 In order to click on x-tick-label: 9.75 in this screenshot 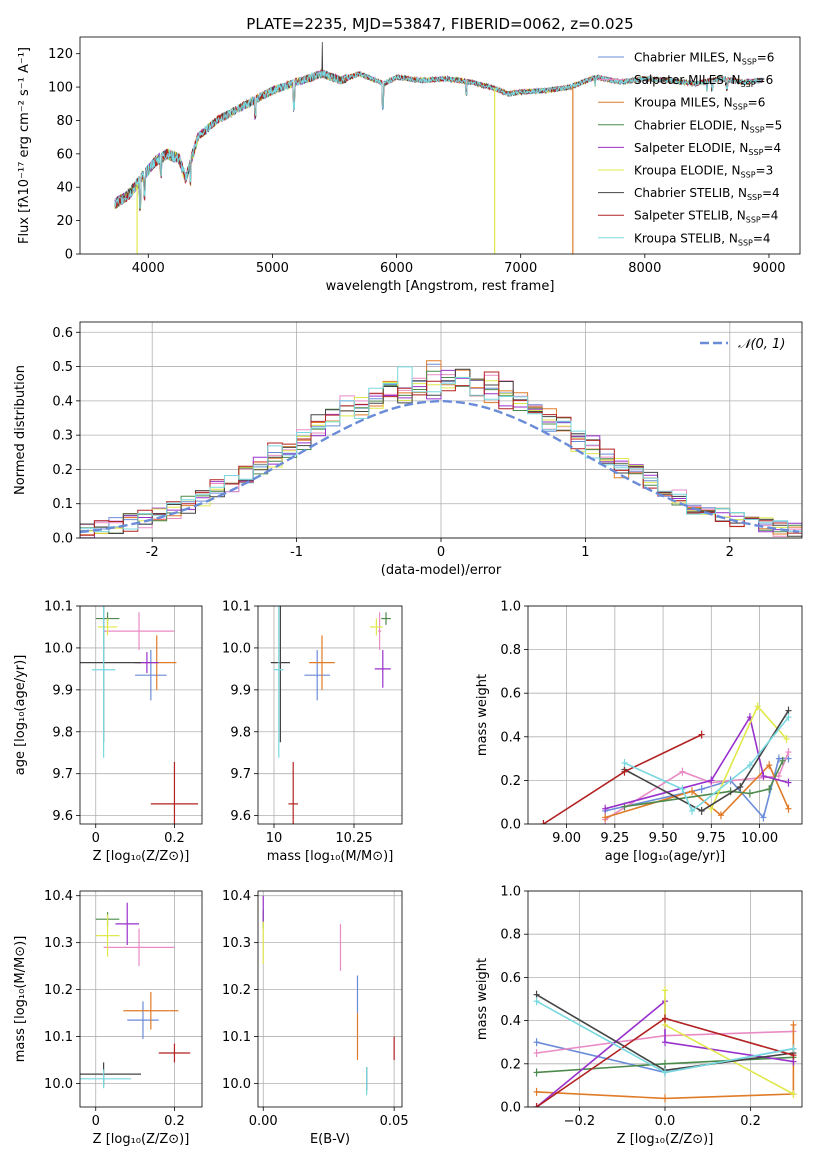, I will do `click(711, 838)`.